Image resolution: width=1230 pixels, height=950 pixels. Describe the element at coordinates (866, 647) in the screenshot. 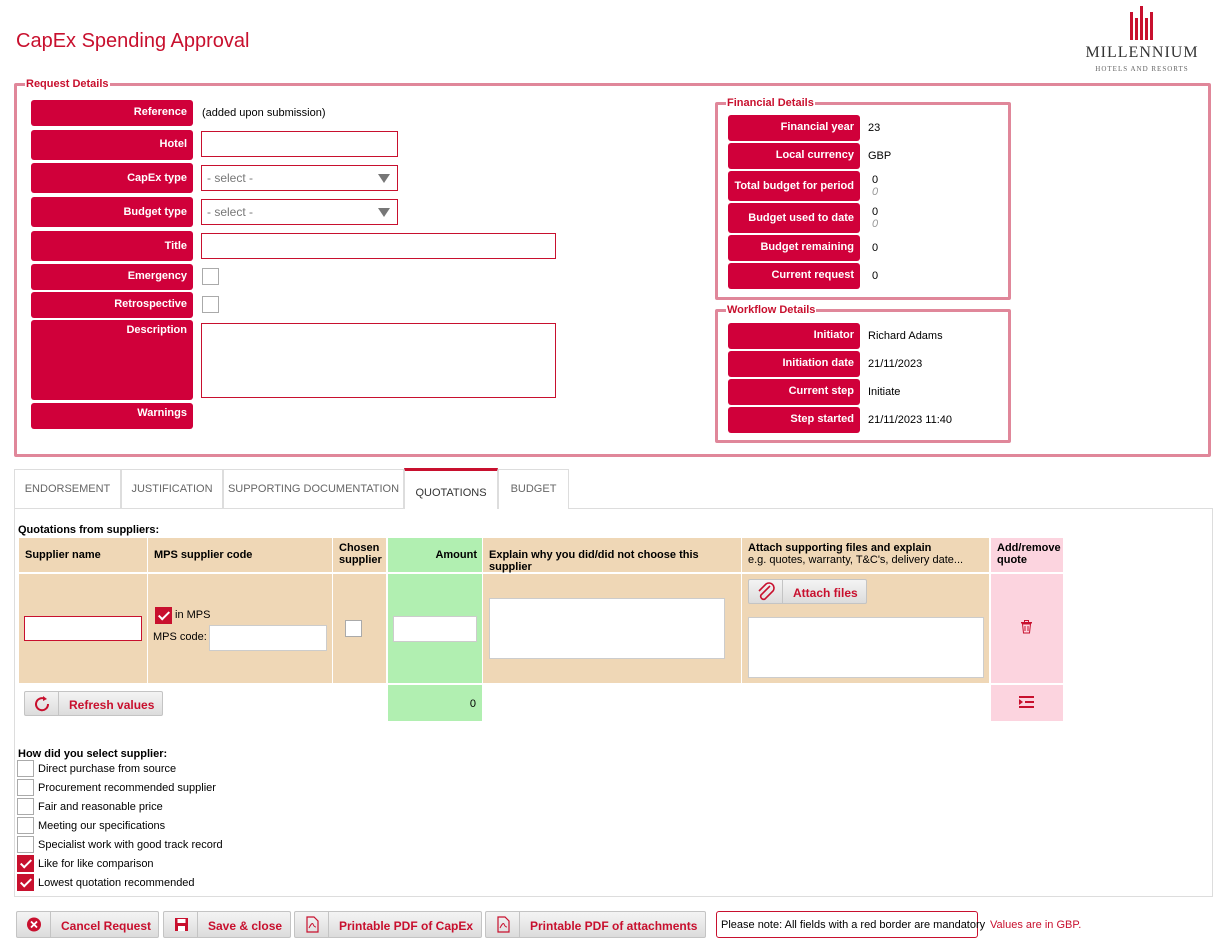

I see `attach-explain-textarea` at that location.